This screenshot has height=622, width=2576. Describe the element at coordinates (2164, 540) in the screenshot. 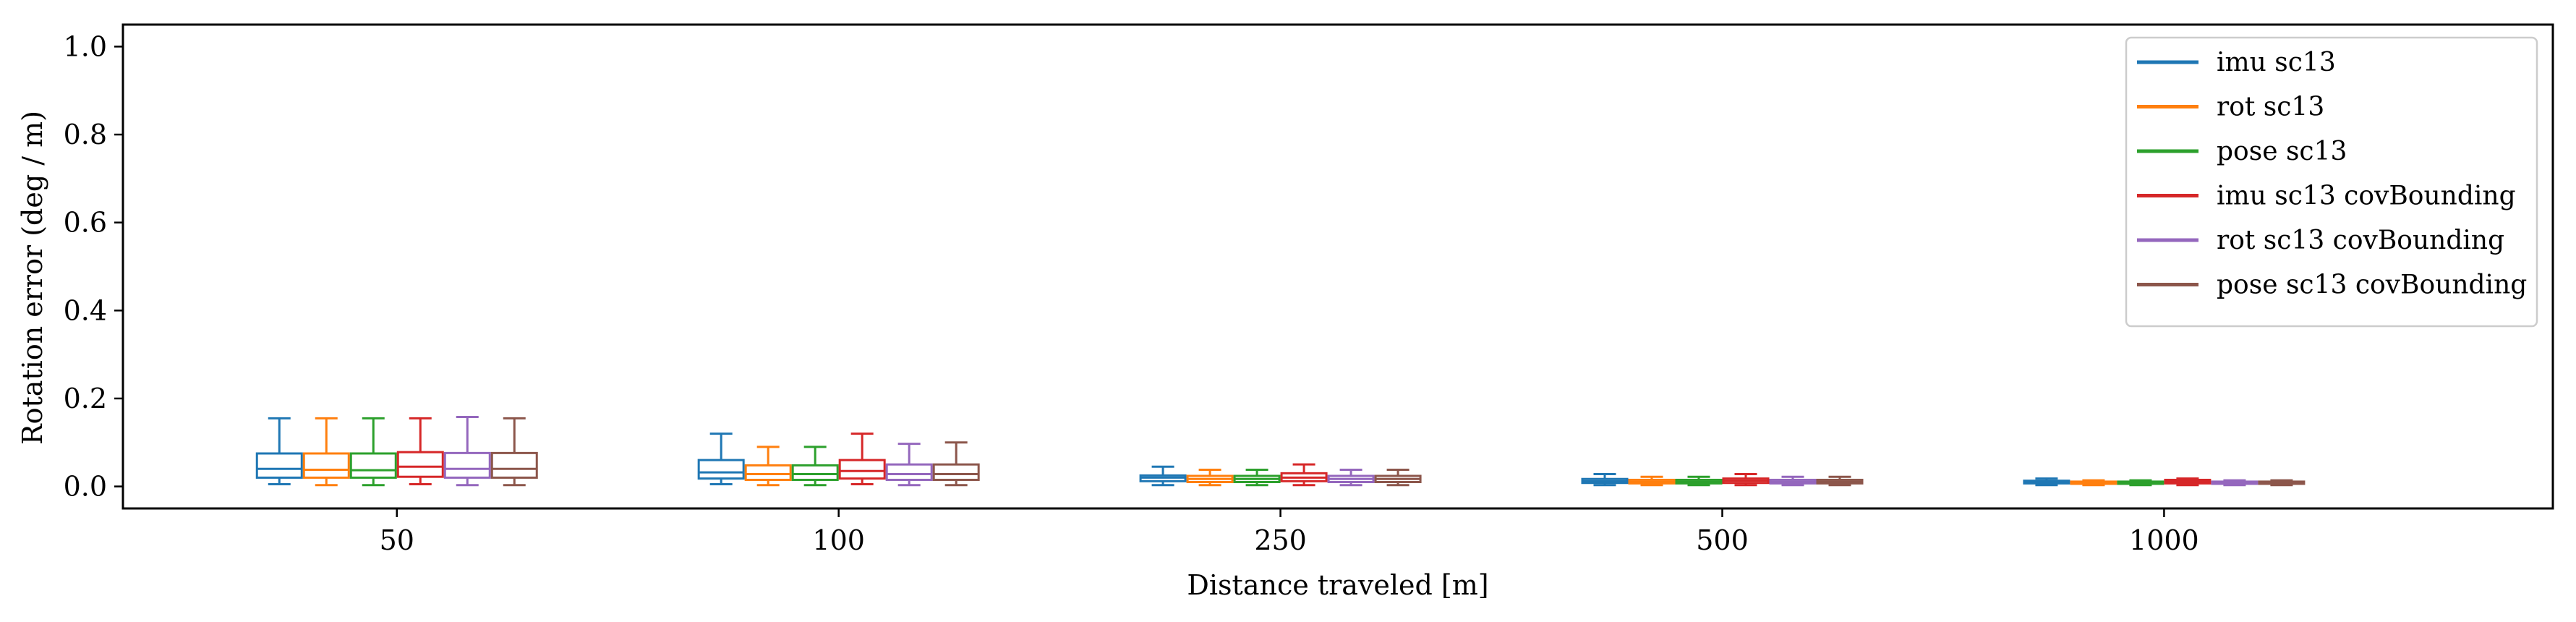

I see `x-tick-label: 1000` at that location.